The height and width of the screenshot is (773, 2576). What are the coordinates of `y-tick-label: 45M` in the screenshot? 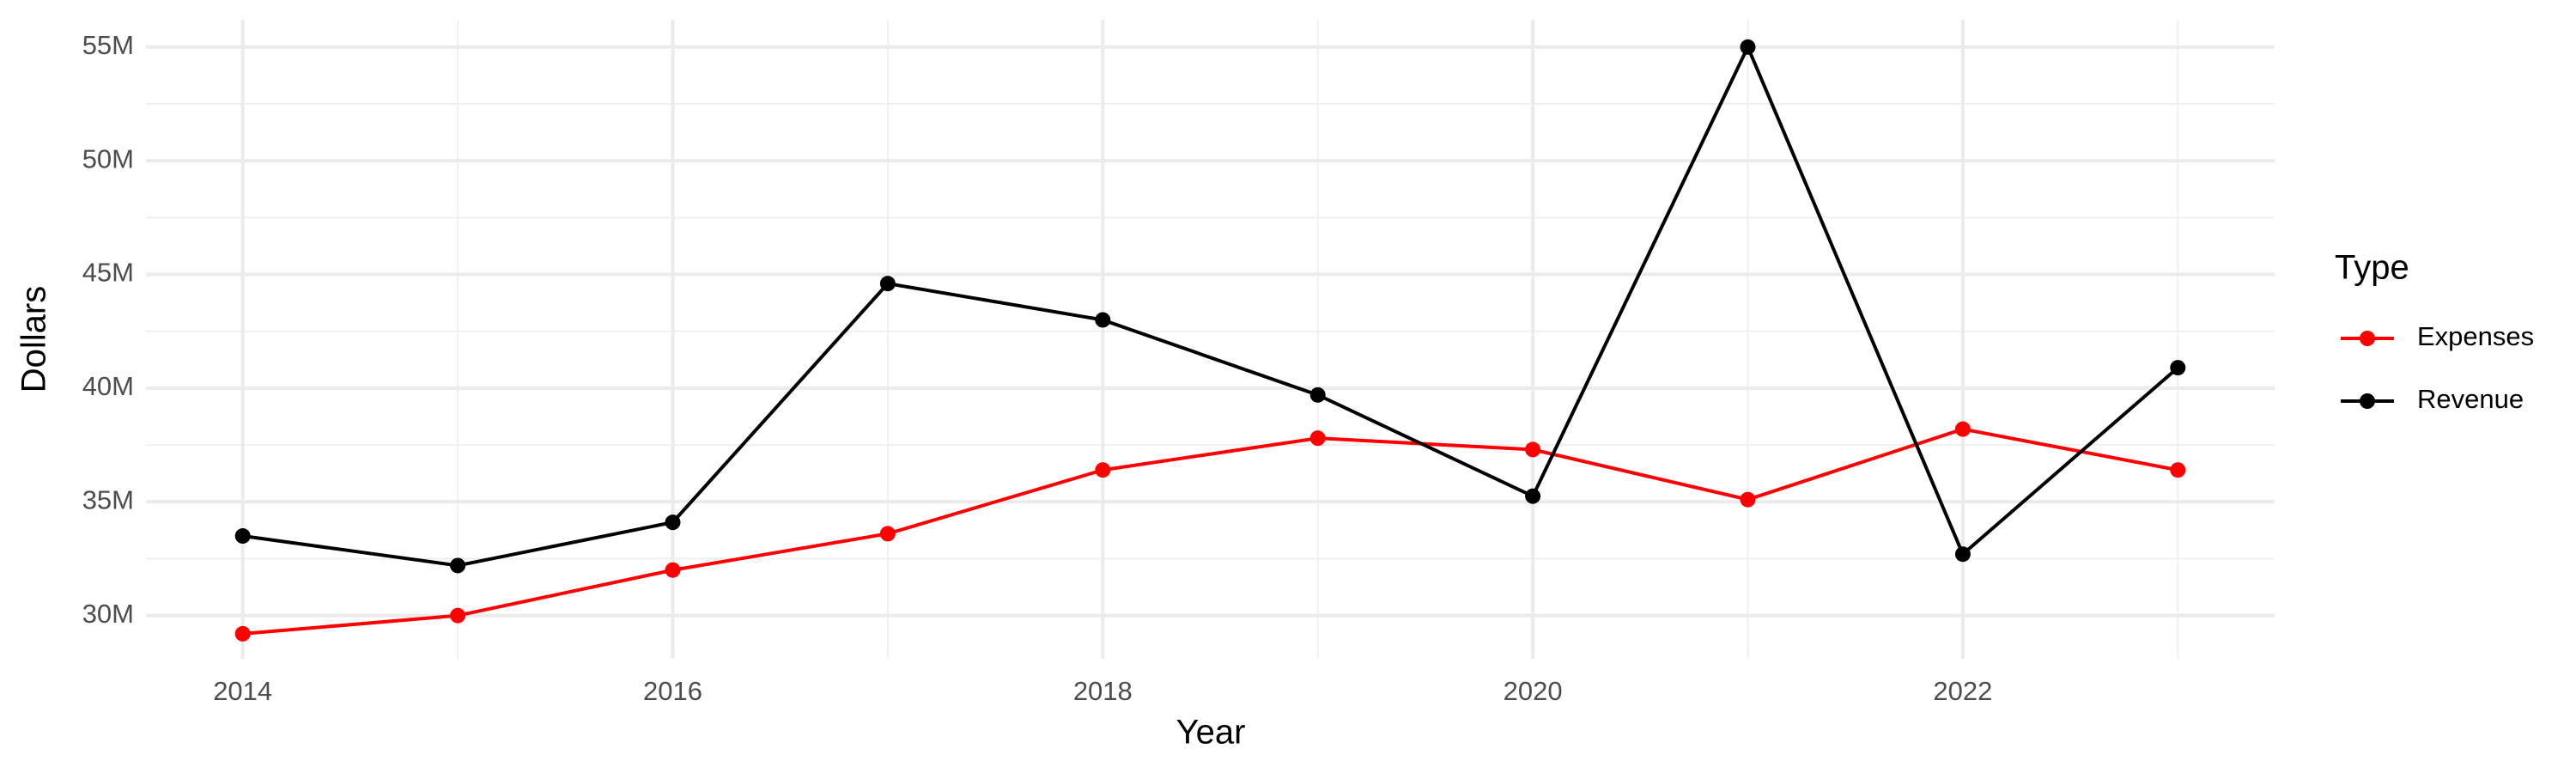 It's located at (108, 273).